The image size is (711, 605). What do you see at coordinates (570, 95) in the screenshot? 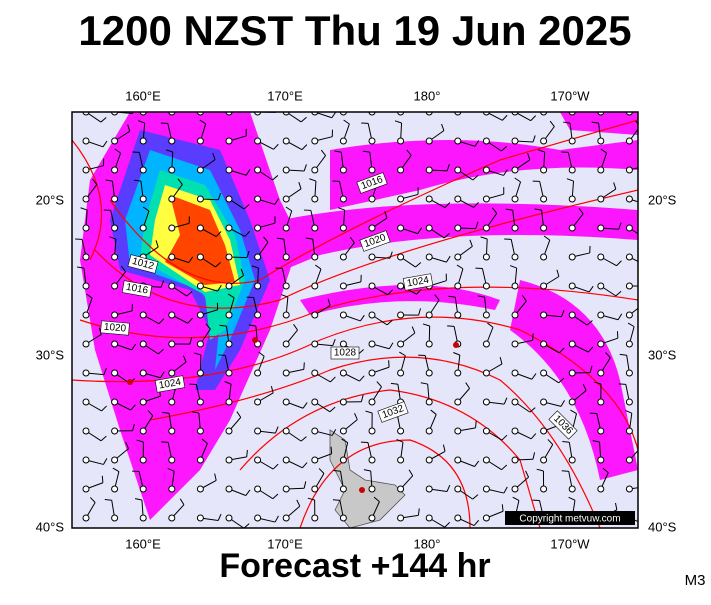
I see `longitude-label: 170°W` at bounding box center [570, 95].